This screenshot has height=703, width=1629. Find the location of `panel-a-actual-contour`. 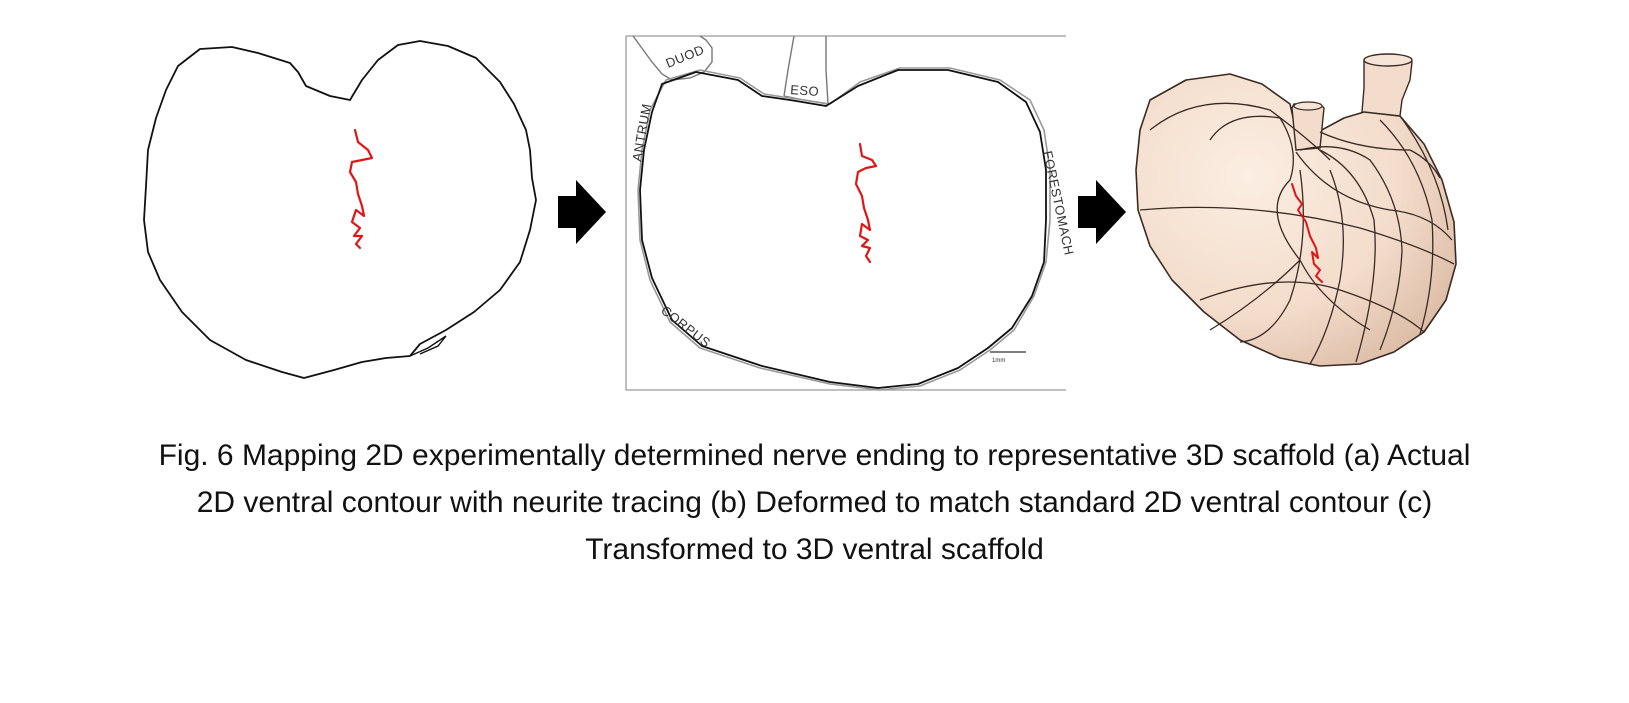

panel-a-actual-contour is located at coordinates (340, 209).